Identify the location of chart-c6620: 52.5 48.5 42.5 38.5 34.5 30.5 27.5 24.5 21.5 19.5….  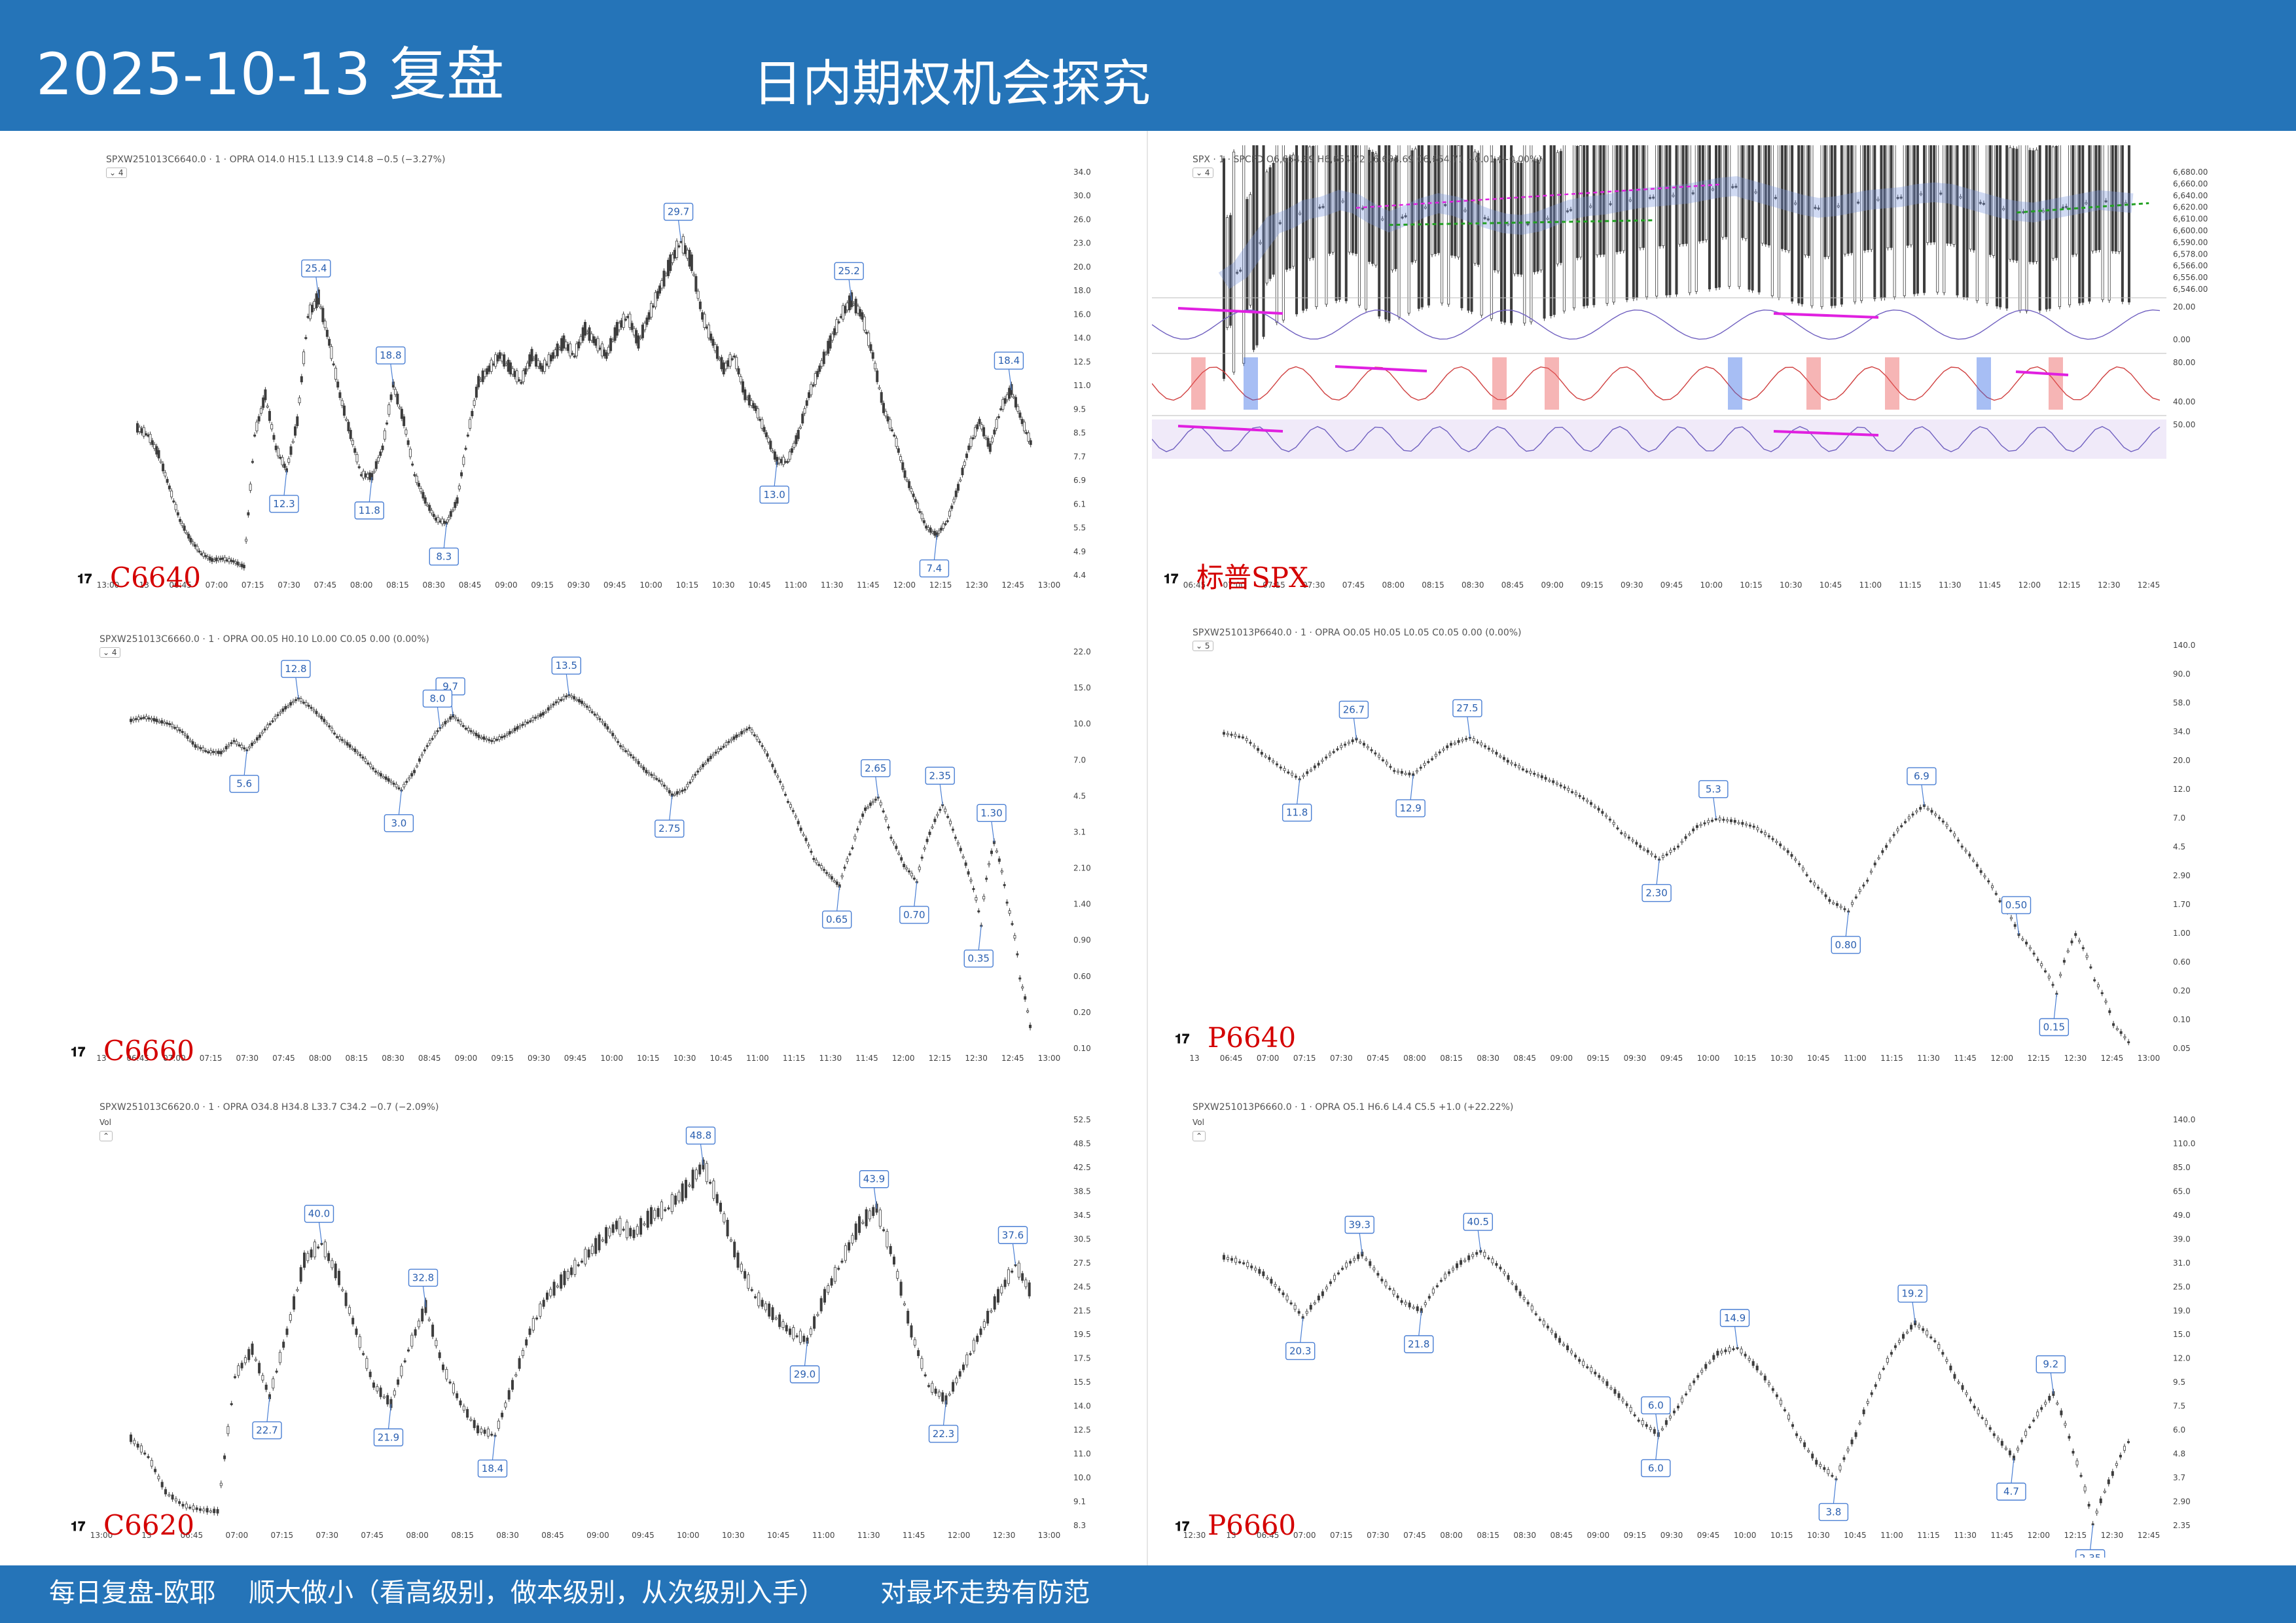
(586, 1325).